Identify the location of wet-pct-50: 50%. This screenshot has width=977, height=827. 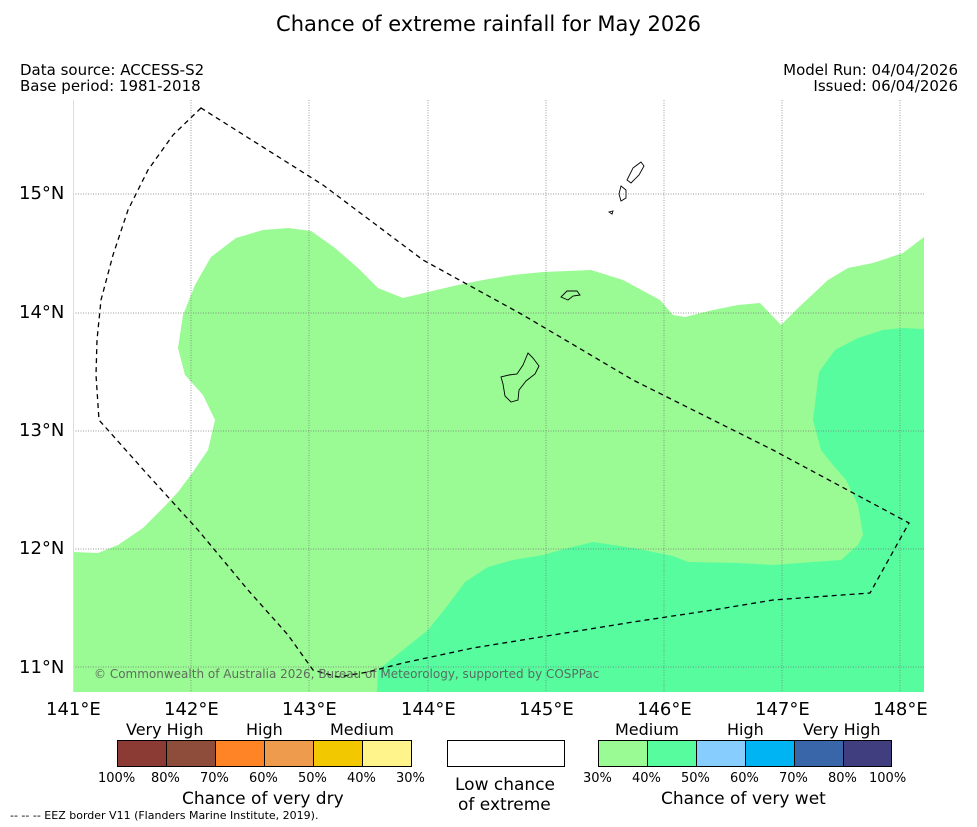
(695, 778).